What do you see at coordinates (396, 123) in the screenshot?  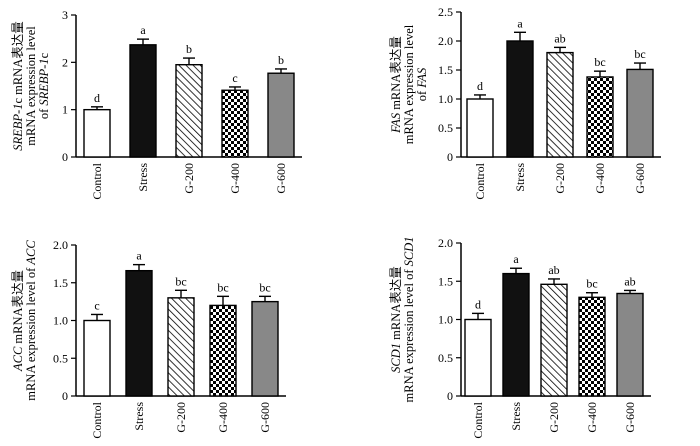 I see `y-axis-label-segment: FAS` at bounding box center [396, 123].